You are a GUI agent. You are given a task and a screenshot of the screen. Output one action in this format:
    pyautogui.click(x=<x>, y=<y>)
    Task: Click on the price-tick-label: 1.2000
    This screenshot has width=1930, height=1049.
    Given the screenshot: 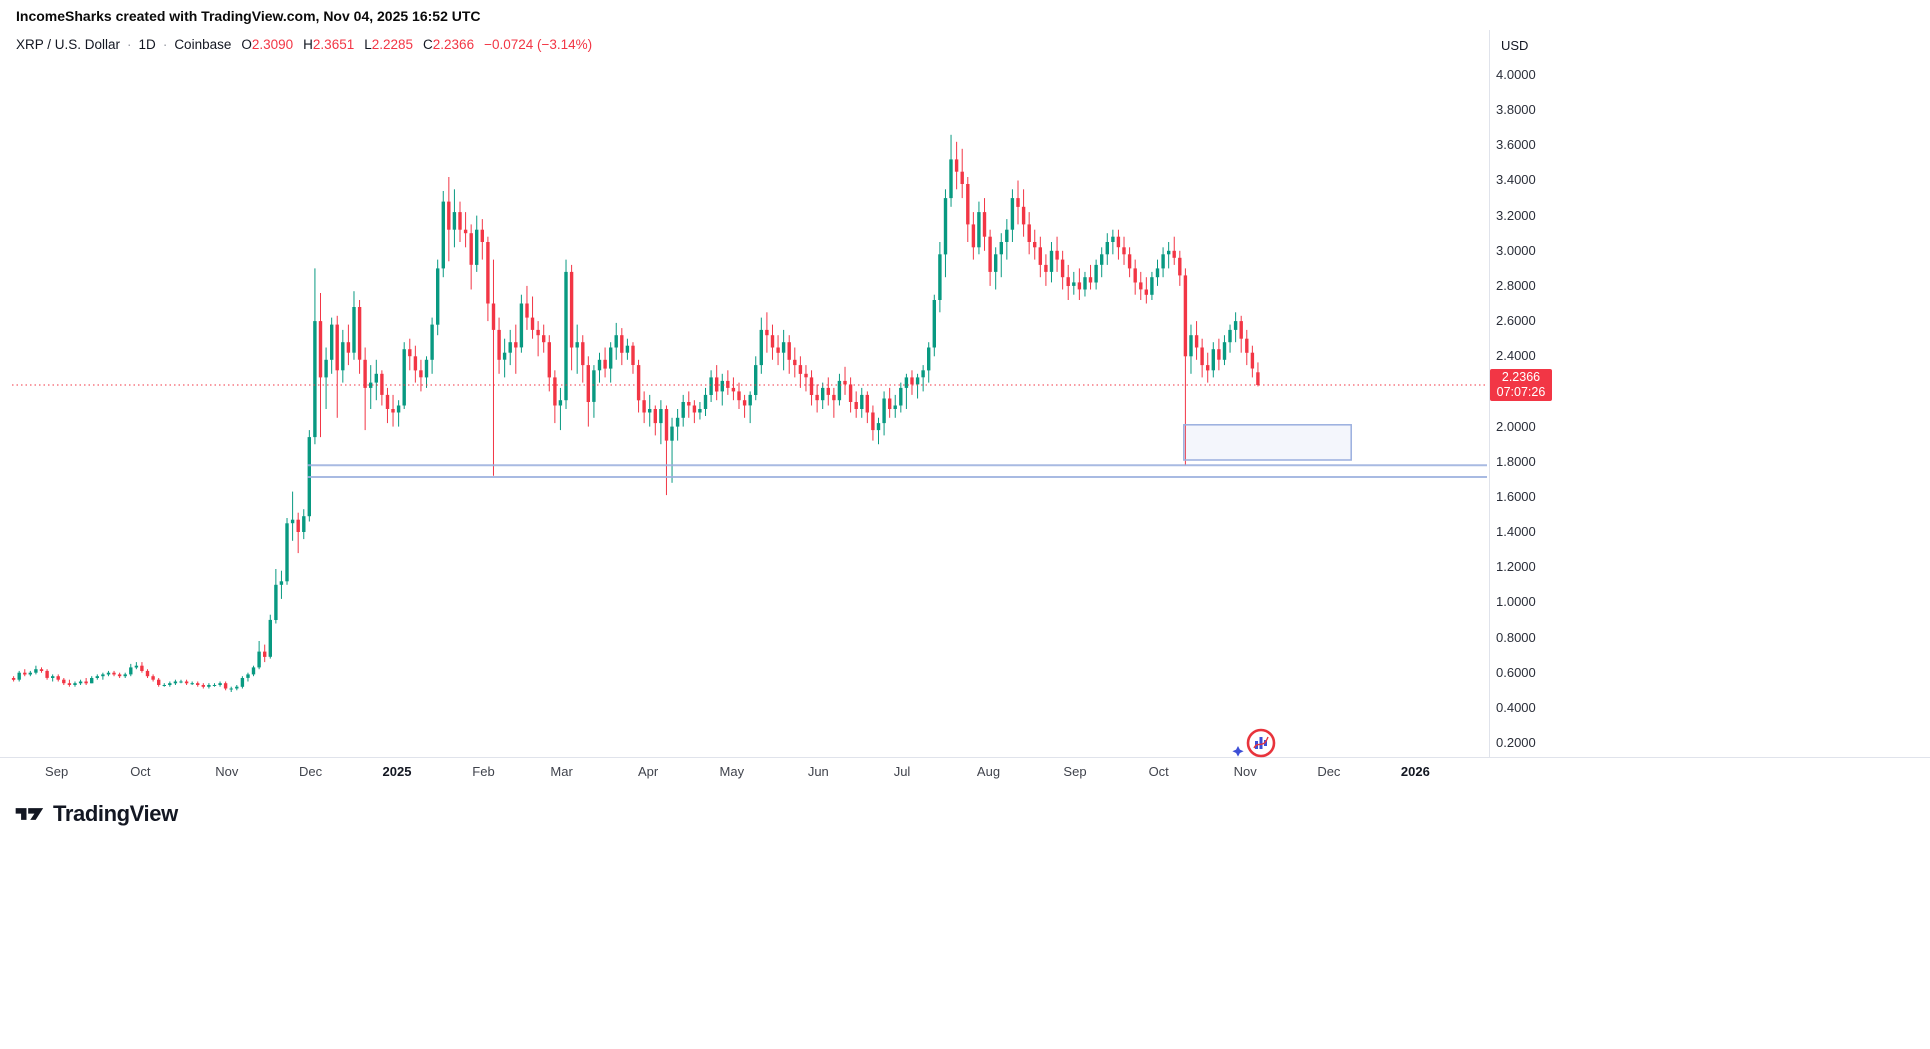 What is the action you would take?
    pyautogui.click(x=1516, y=567)
    